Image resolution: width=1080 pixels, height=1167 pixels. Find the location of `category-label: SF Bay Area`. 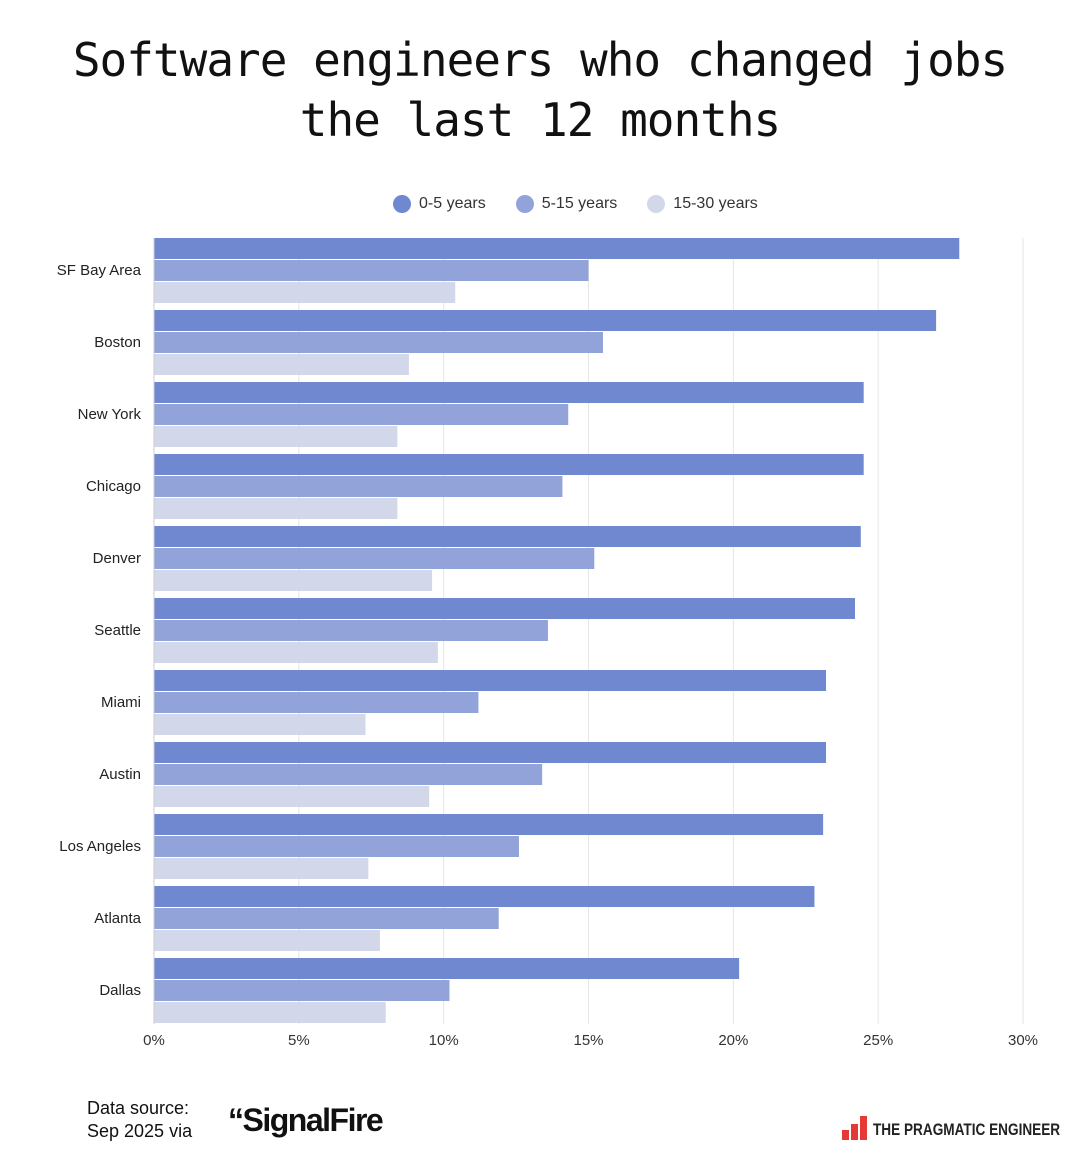

category-label: SF Bay Area is located at coordinates (99, 270).